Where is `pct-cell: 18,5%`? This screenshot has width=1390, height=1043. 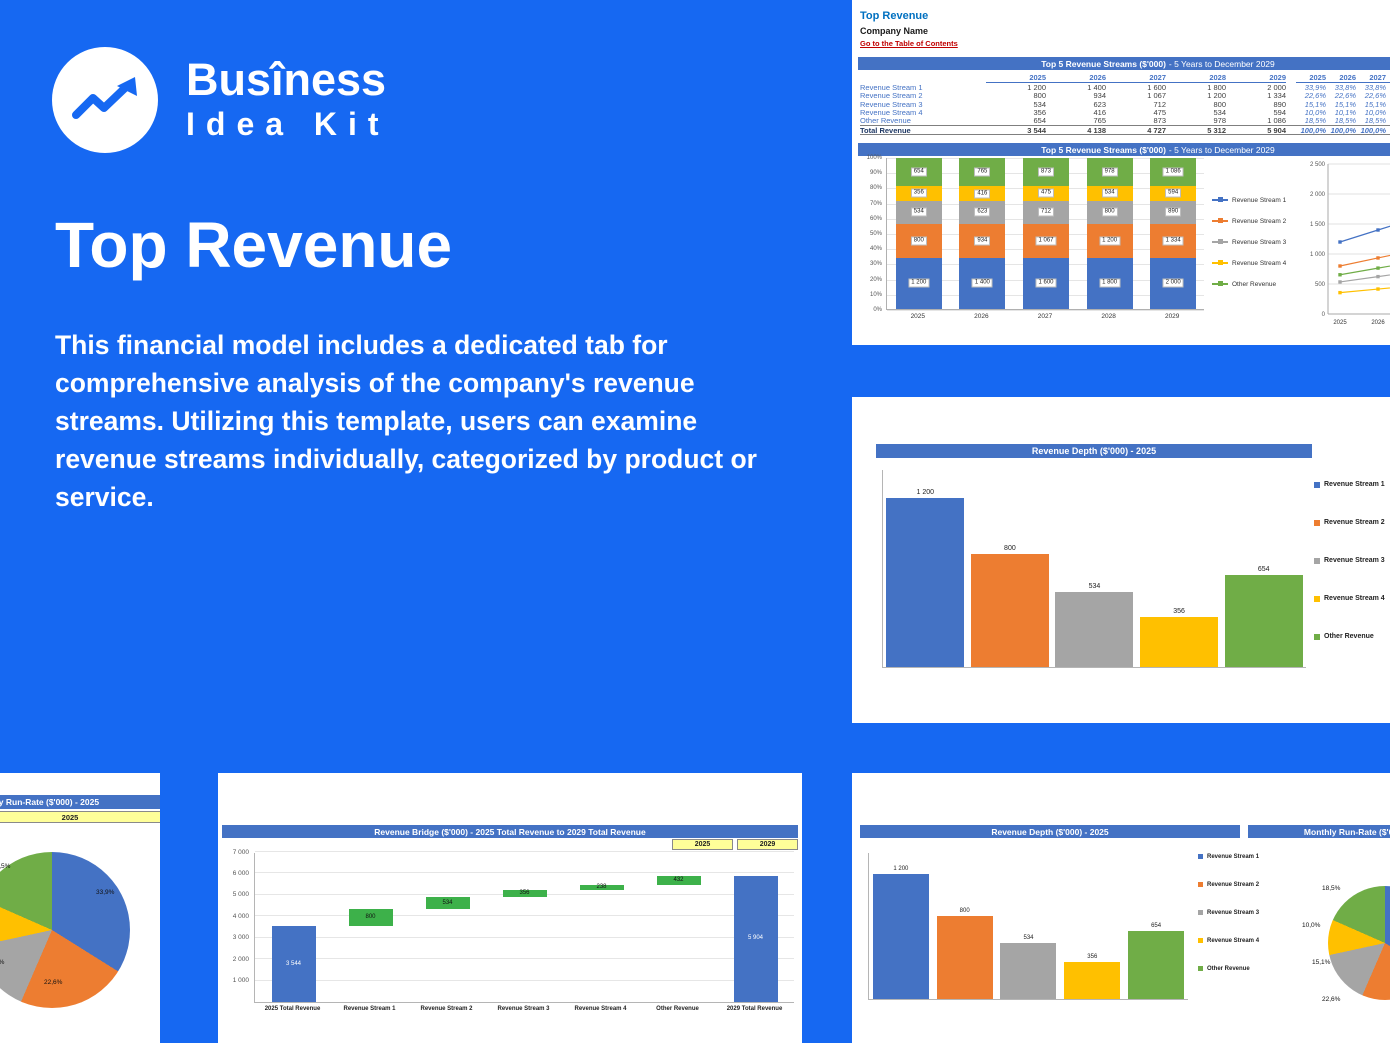
pct-cell: 18,5% is located at coordinates (1315, 121).